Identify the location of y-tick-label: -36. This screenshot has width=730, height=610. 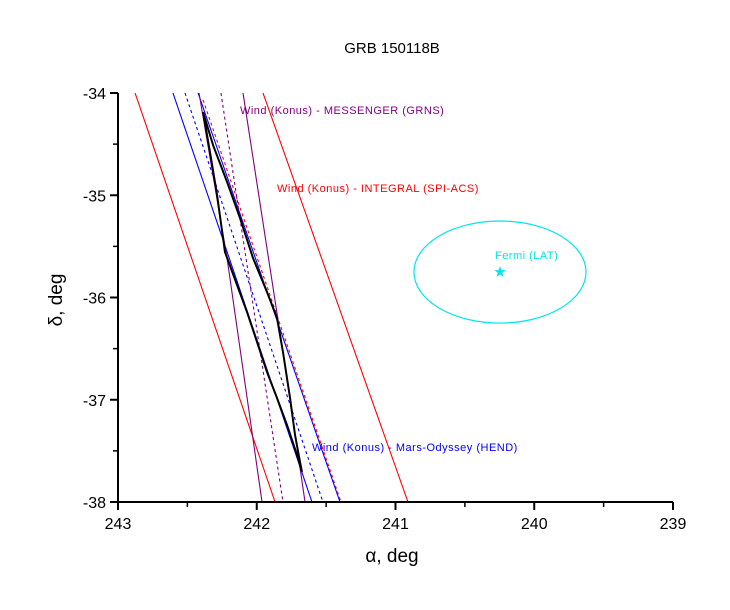
(94, 299).